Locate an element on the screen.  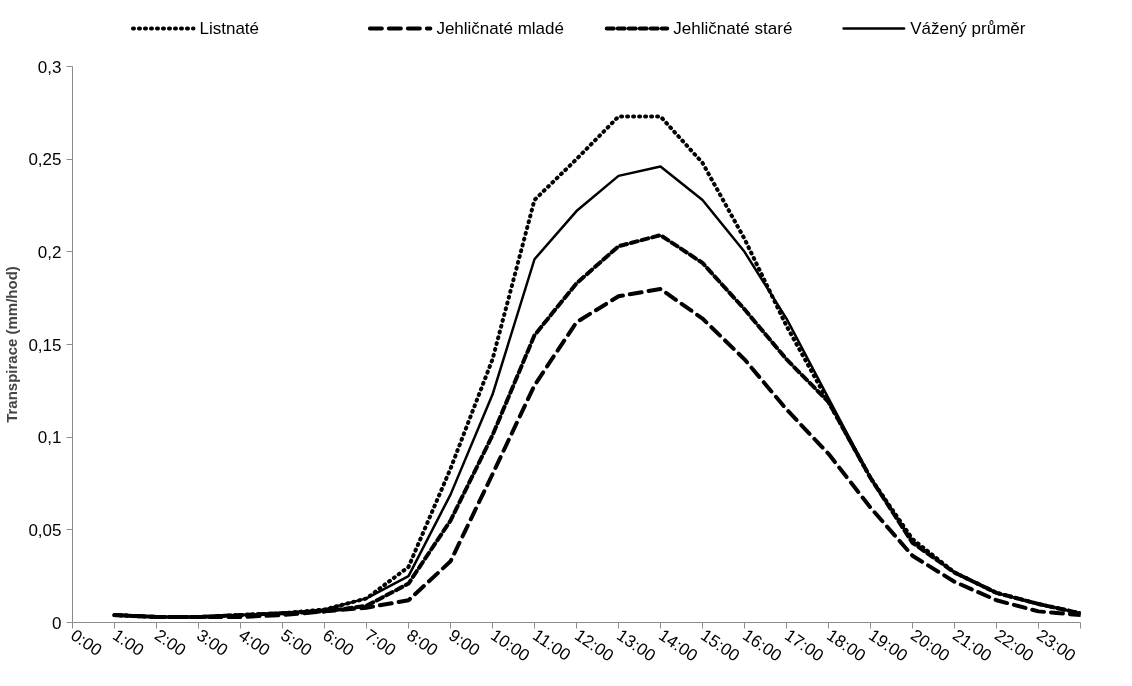
y-tick-label: 0,15 is located at coordinates (45, 345).